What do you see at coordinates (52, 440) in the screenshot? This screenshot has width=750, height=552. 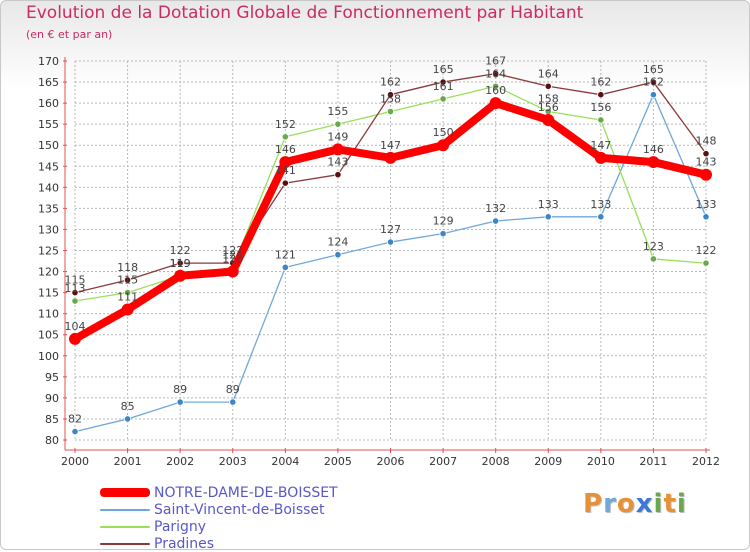 I see `y-tick-label: 80` at bounding box center [52, 440].